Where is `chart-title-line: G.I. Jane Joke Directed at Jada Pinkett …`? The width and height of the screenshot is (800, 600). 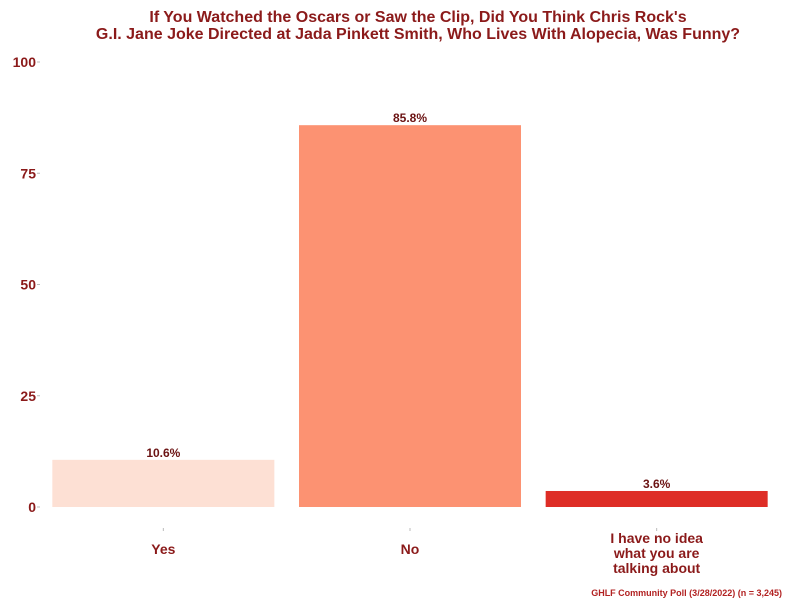 chart-title-line: G.I. Jane Joke Directed at Jada Pinkett … is located at coordinates (418, 34).